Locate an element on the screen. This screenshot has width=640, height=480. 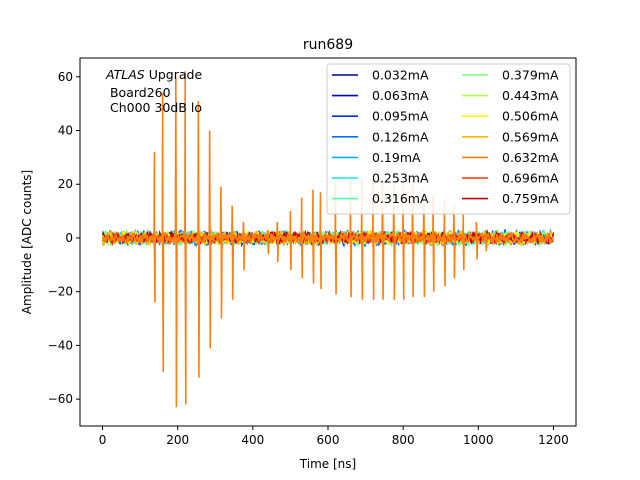
x-tick-label: 1200 is located at coordinates (553, 440).